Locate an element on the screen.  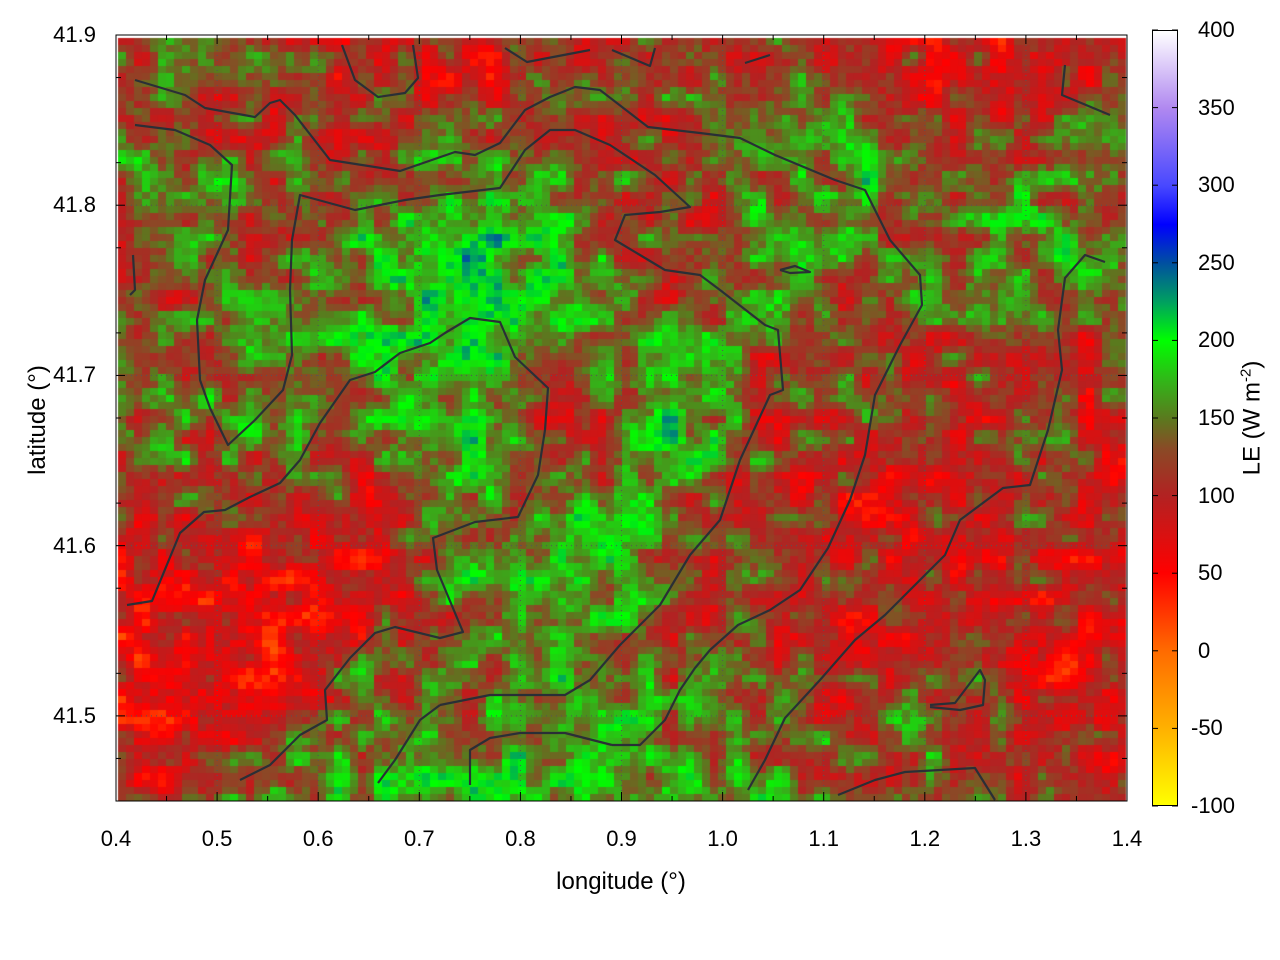
colorbar-tick-label: 150 is located at coordinates (1216, 417).